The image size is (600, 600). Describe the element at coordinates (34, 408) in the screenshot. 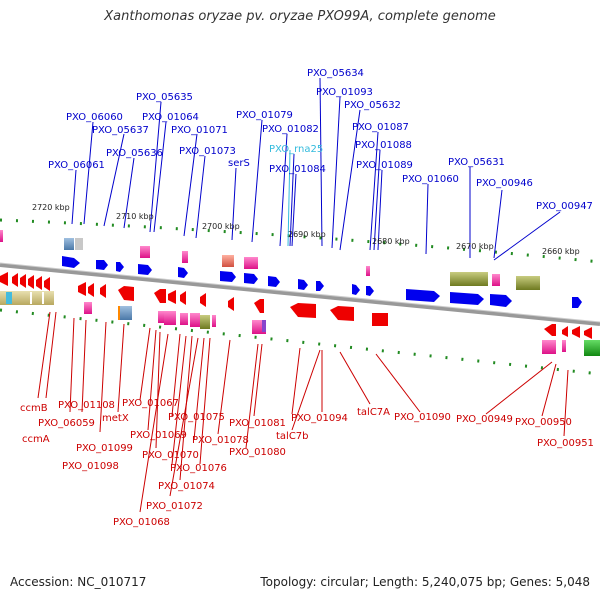

I see `gene-label: ccmB` at that location.